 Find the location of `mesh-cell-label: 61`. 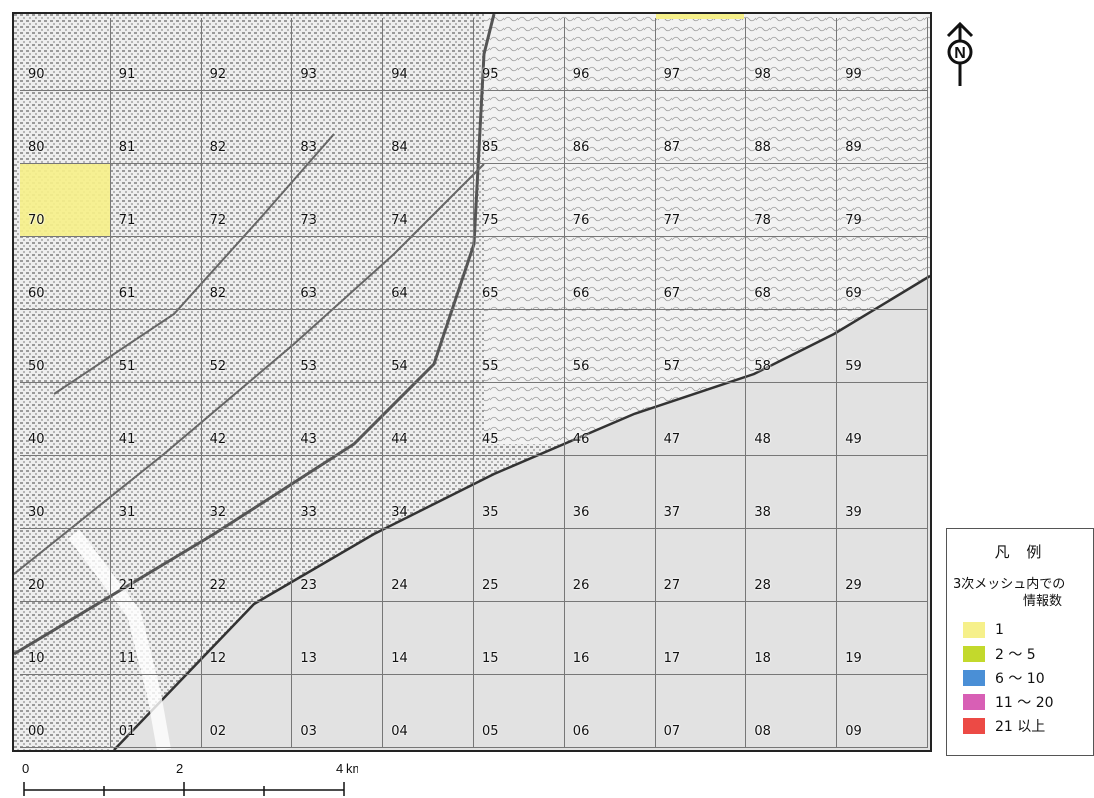

mesh-cell-label: 61 is located at coordinates (127, 293).